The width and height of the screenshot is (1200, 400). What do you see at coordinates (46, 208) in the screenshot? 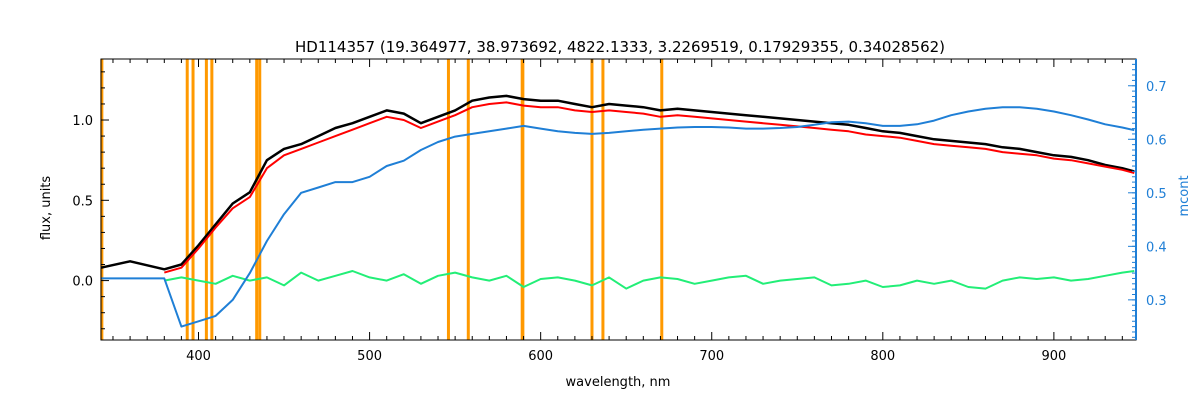
I see `y-axis-label: flux, units` at bounding box center [46, 208].